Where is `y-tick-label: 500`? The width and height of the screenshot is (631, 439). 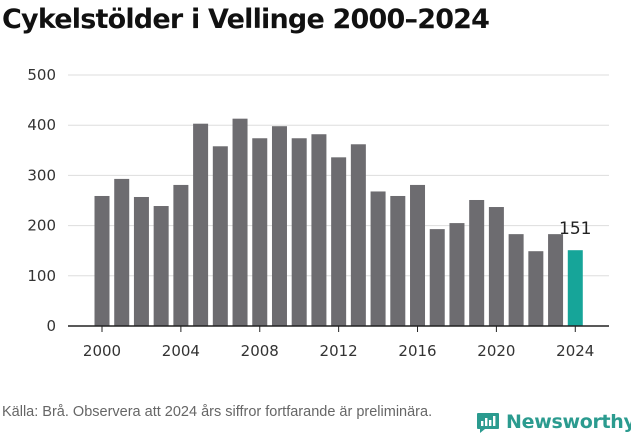 y-tick-label: 500 is located at coordinates (41, 75).